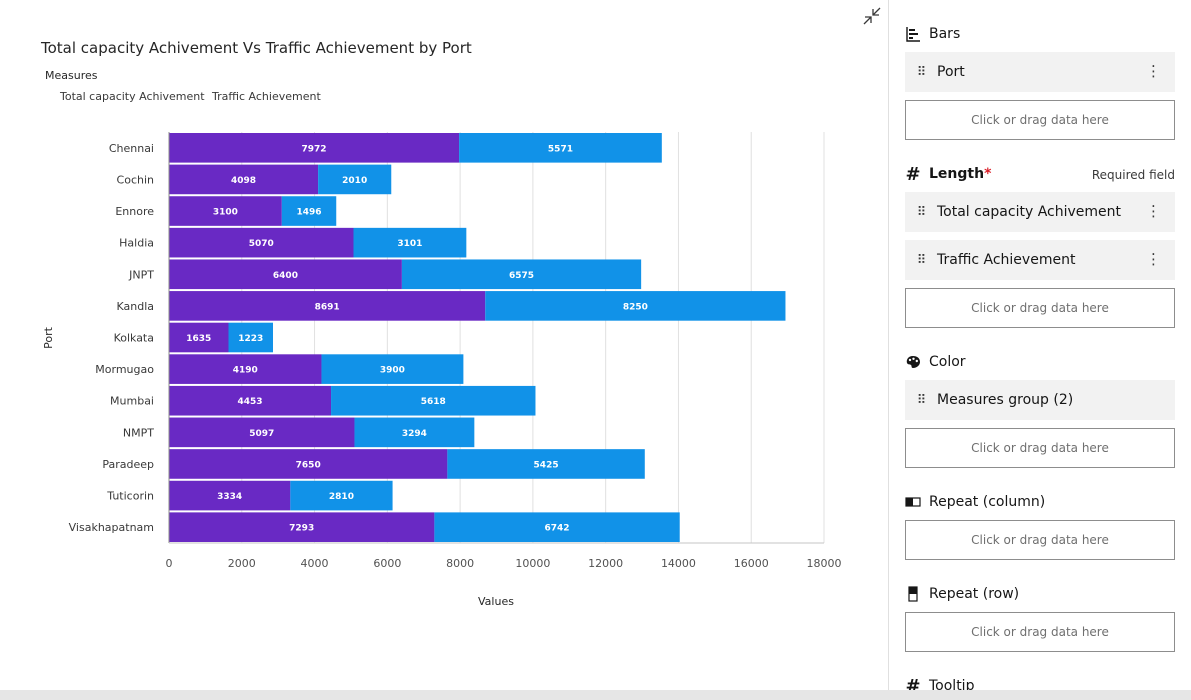 This screenshot has width=1191, height=700. I want to click on required-field-note: Required field, so click(1133, 175).